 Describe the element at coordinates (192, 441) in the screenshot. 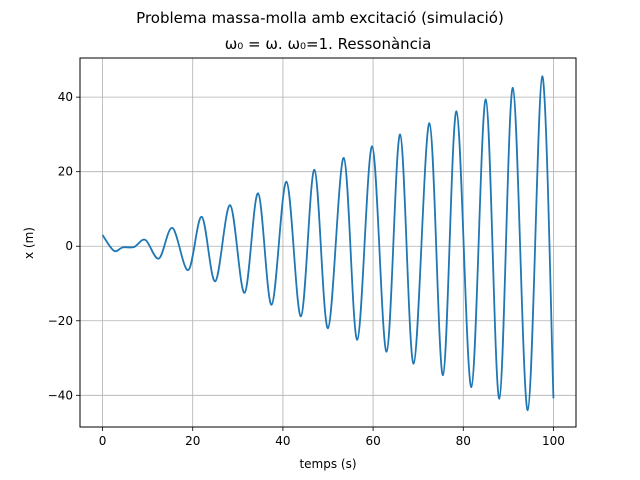

I see `x-tick-label: 20` at that location.